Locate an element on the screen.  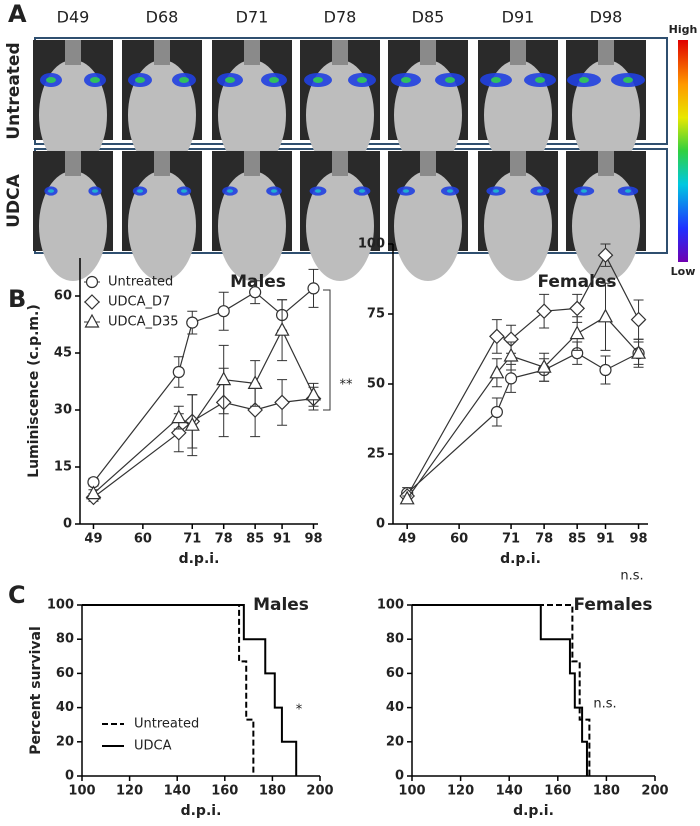
annotation: * is located at coordinates (299, 710).